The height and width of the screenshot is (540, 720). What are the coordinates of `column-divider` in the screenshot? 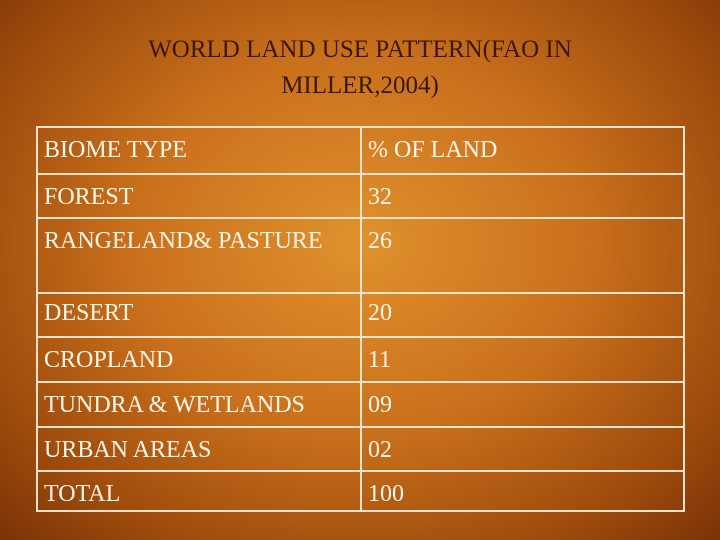 It's located at (361, 319).